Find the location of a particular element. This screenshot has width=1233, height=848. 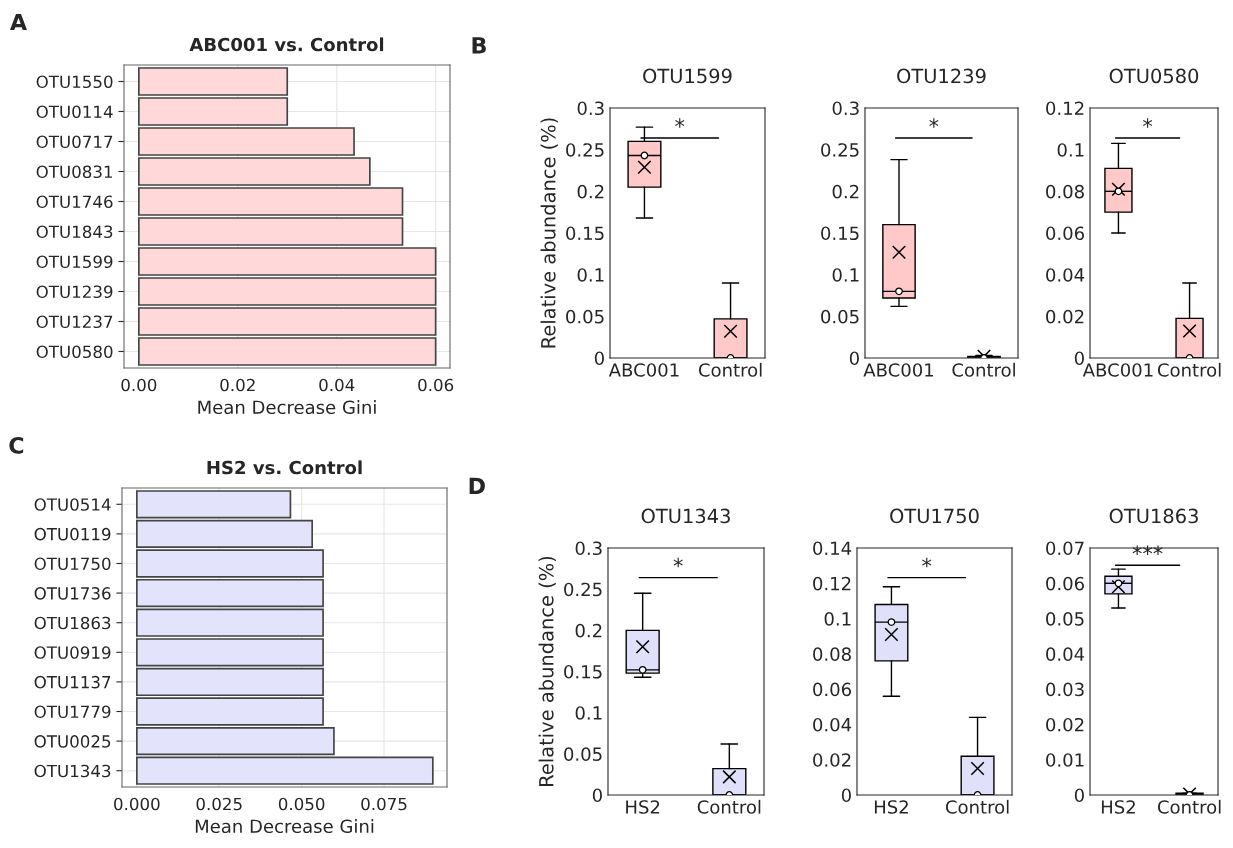

y-tick-label: OTU1736 is located at coordinates (72, 593).